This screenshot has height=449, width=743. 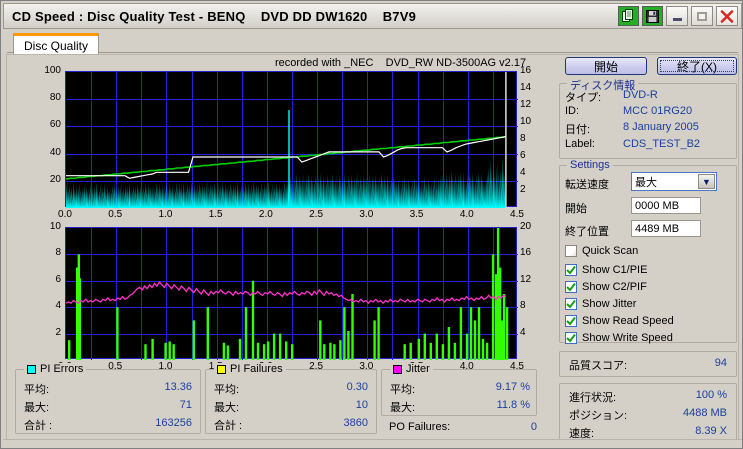 I want to click on pi-errors-total-label: 合計 :, so click(x=38, y=426).